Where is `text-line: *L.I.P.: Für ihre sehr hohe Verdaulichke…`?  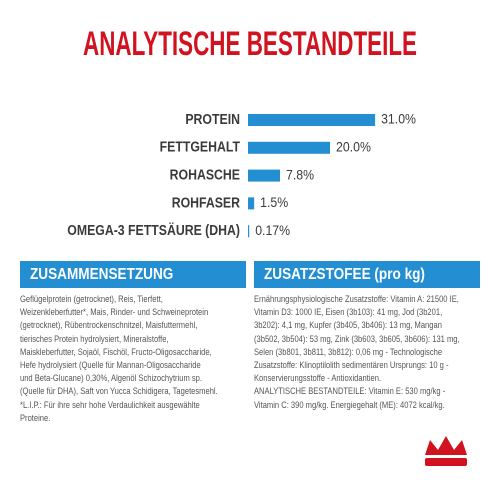 text-line: *L.I.P.: Für ihre sehr hohe Verdaulichke… is located at coordinates (110, 405).